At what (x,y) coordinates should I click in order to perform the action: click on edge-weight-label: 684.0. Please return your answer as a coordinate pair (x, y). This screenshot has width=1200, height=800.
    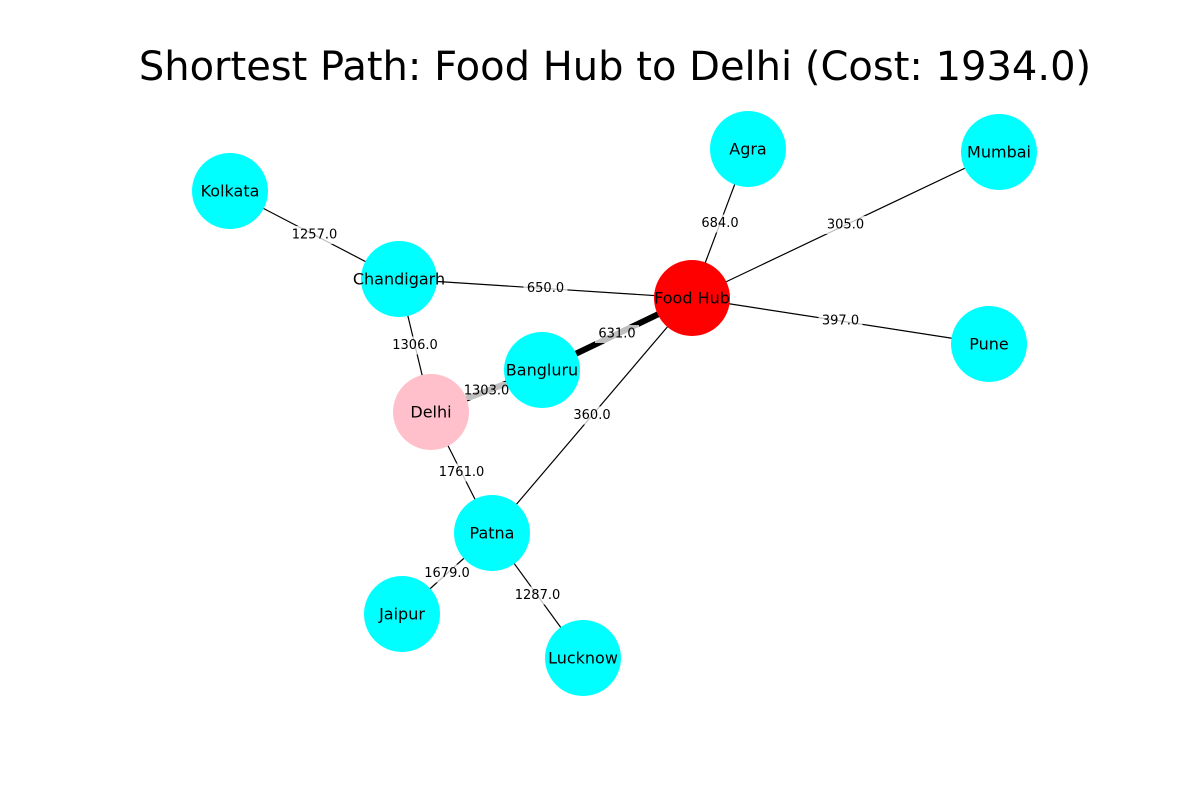
    Looking at the image, I should click on (719, 223).